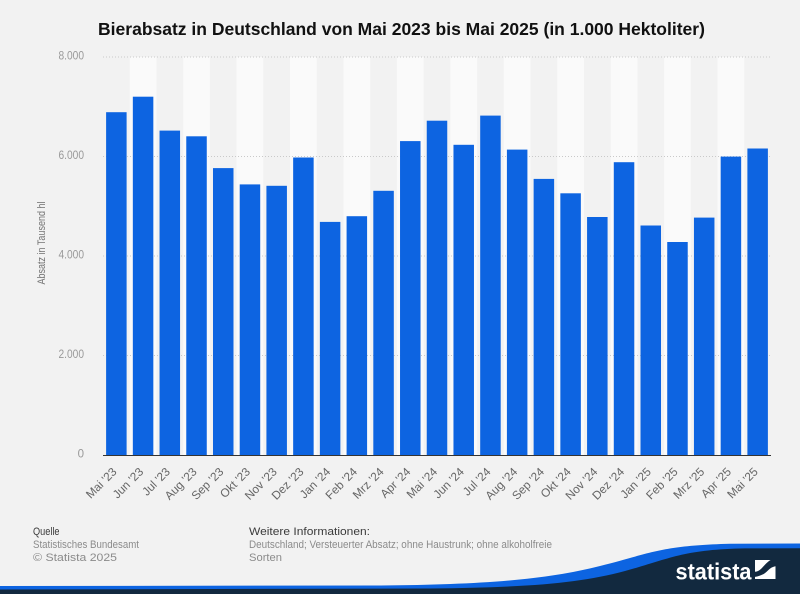  What do you see at coordinates (72, 355) in the screenshot?
I see `svg-text: 2.000` at bounding box center [72, 355].